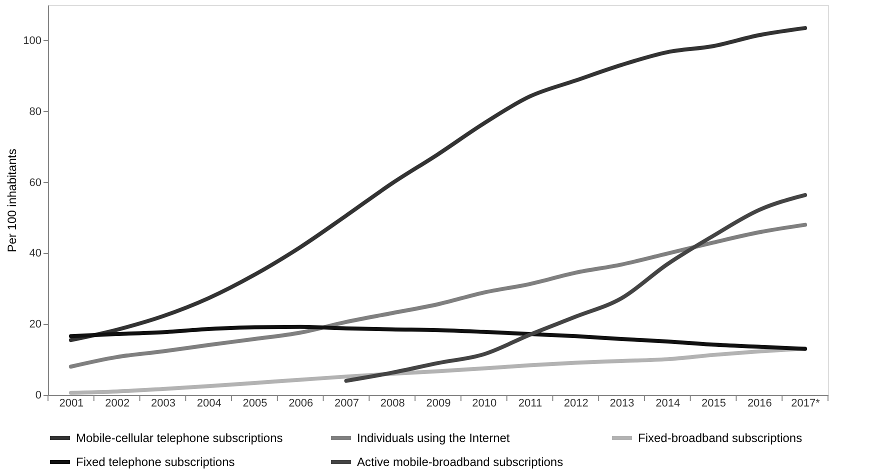 The height and width of the screenshot is (476, 891). What do you see at coordinates (720, 438) in the screenshot?
I see `legend-label: Fixed-broadband subscriptions` at bounding box center [720, 438].